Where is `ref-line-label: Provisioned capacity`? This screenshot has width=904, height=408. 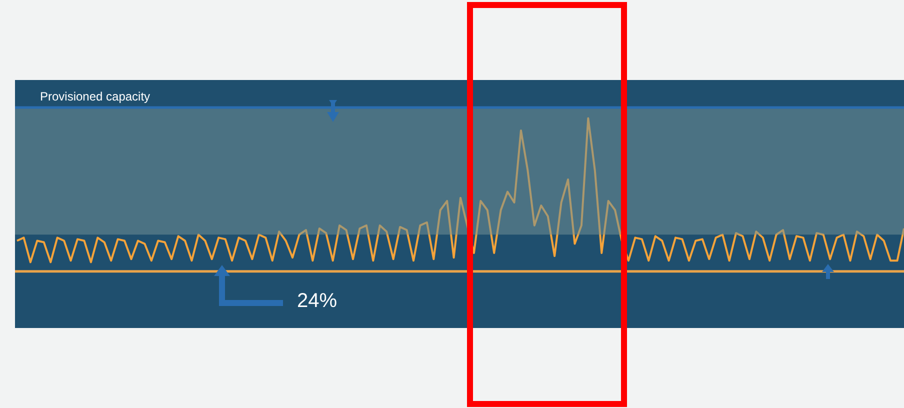
ref-line-label: Provisioned capacity is located at coordinates (95, 97).